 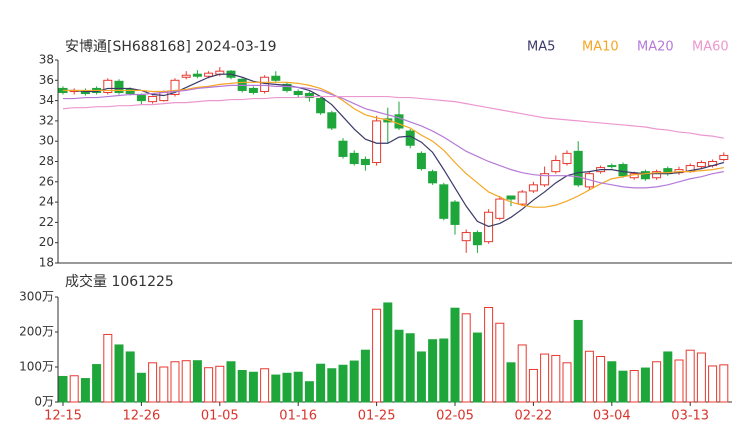 What do you see at coordinates (36, 332) in the screenshot?
I see `y-tick-label: 200万` at bounding box center [36, 332].